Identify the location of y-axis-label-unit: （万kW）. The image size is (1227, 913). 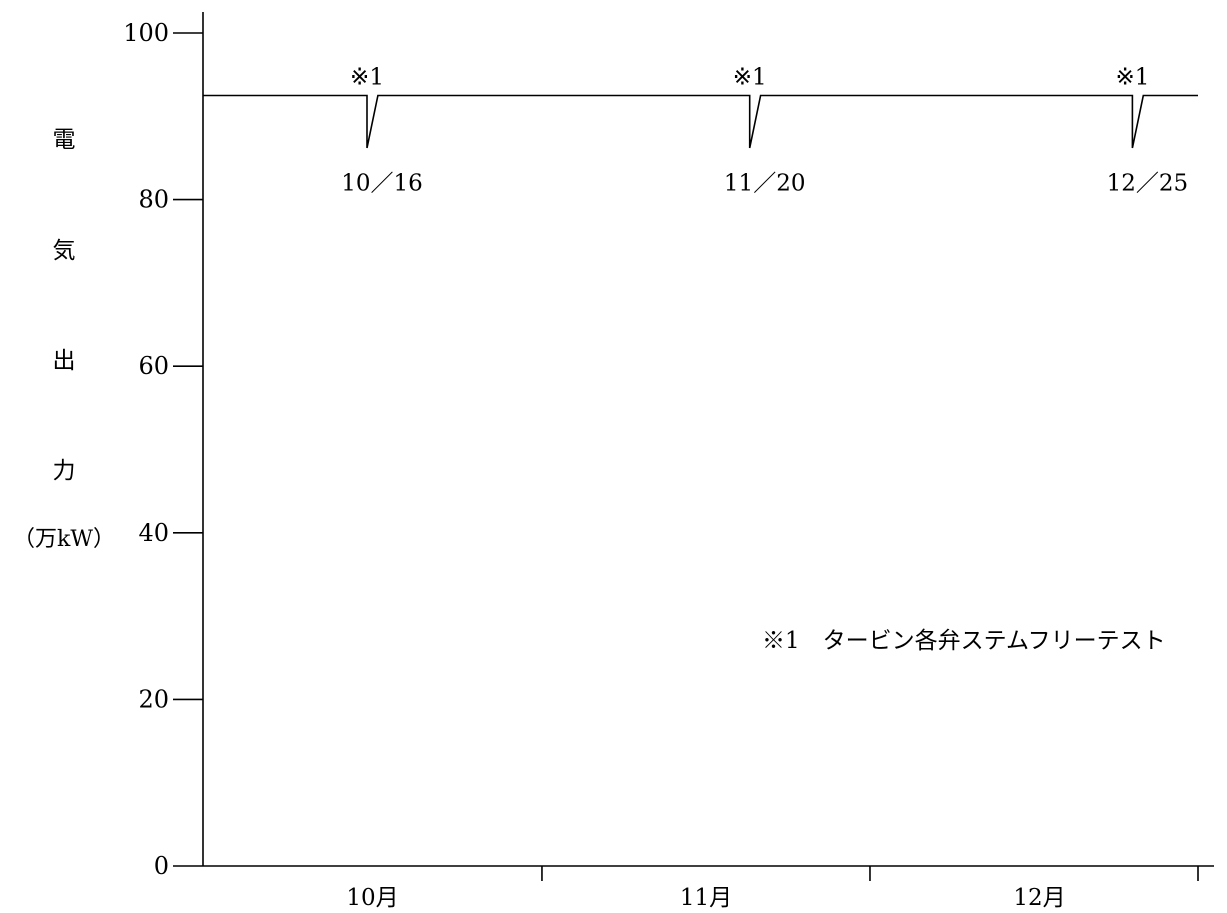
(64, 539).